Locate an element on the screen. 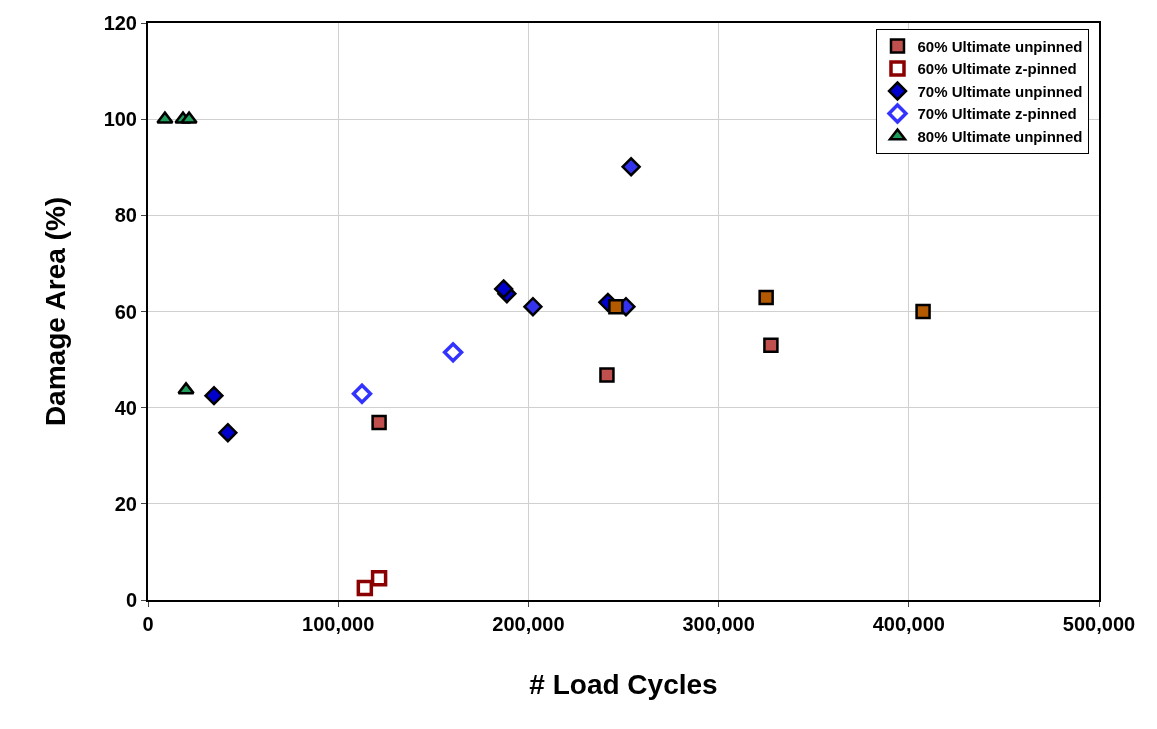 Image resolution: width=1157 pixels, height=729 pixels. x-tick-label: 300,000 is located at coordinates (718, 624).